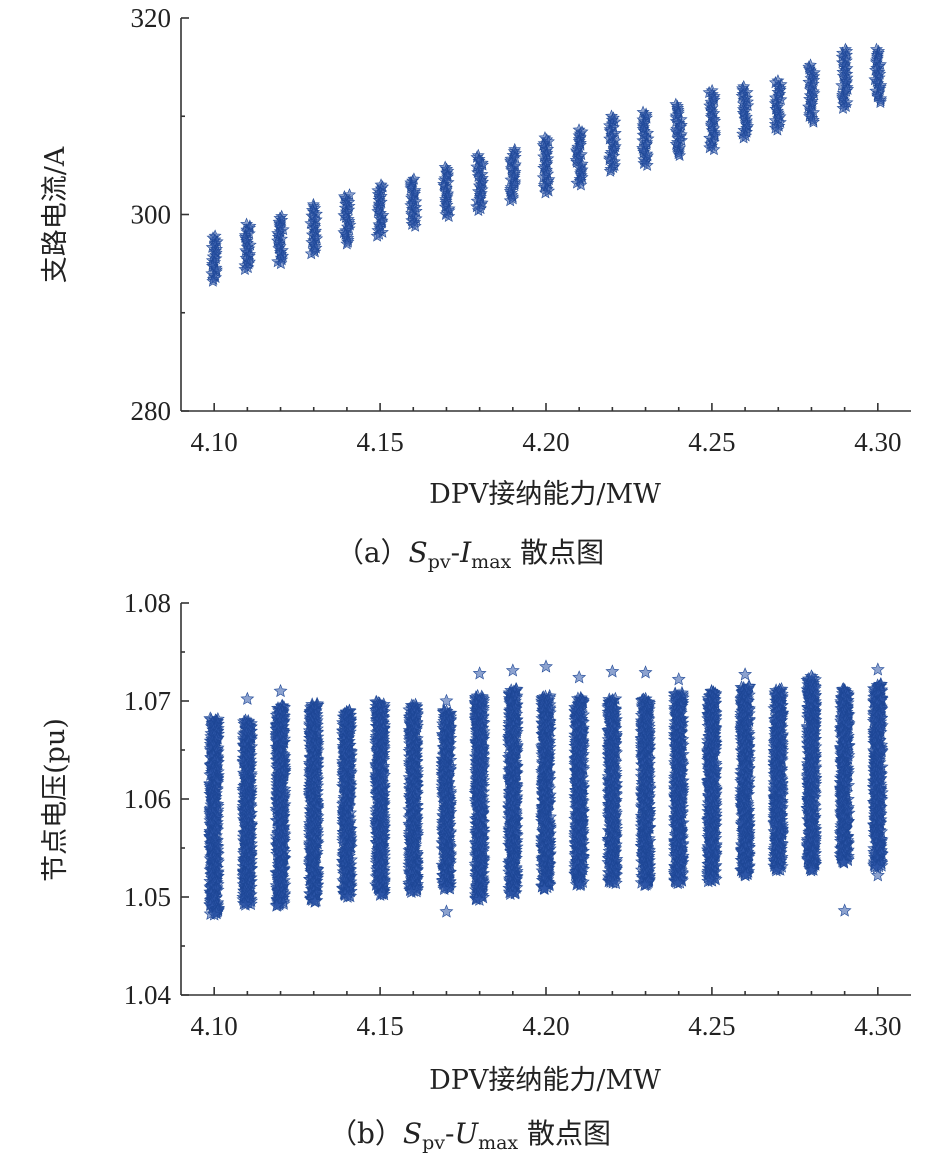 This screenshot has height=1165, width=936. I want to click on caption-symbol-s: S, so click(418, 552).